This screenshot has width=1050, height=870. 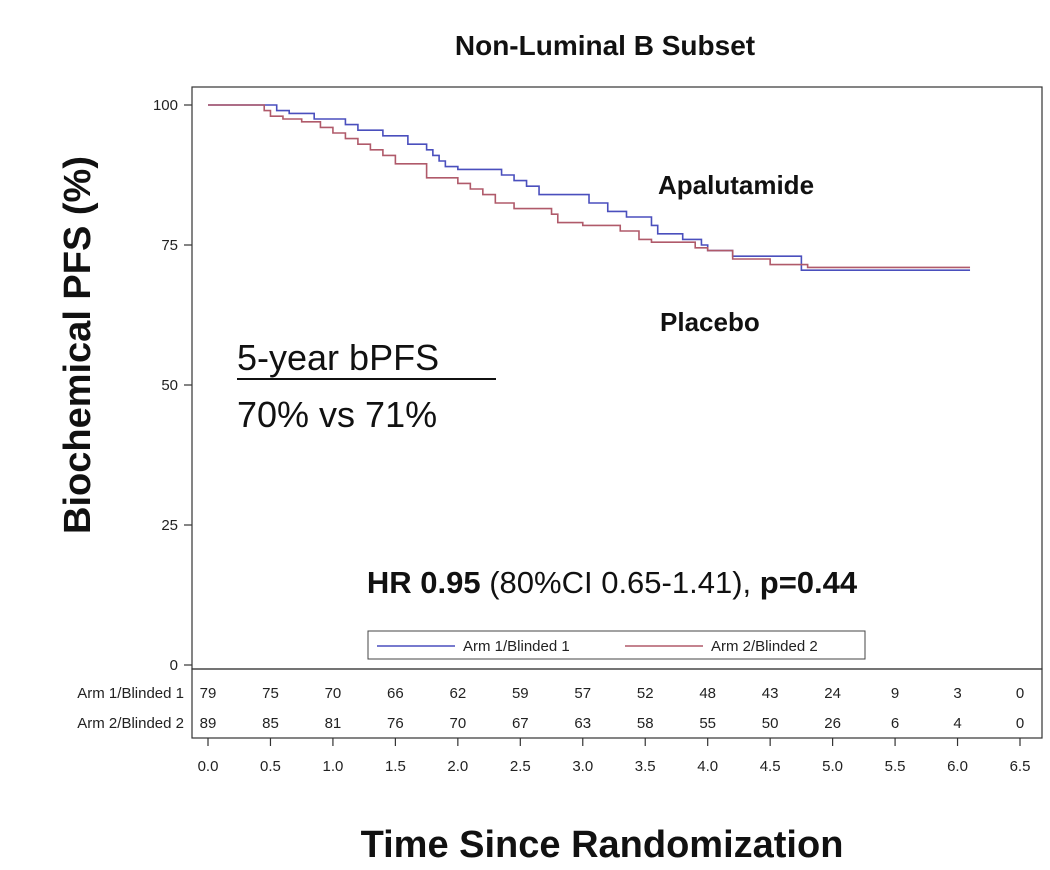 What do you see at coordinates (389, 582) in the screenshot?
I see `hr-label: HR` at bounding box center [389, 582].